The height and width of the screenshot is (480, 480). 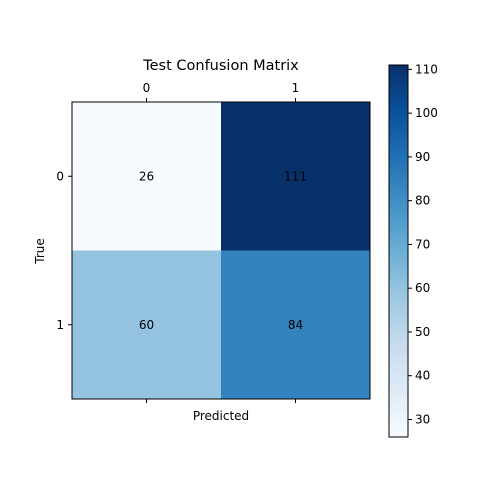 I want to click on colorbar-tick-label-5: 80, so click(x=422, y=201).